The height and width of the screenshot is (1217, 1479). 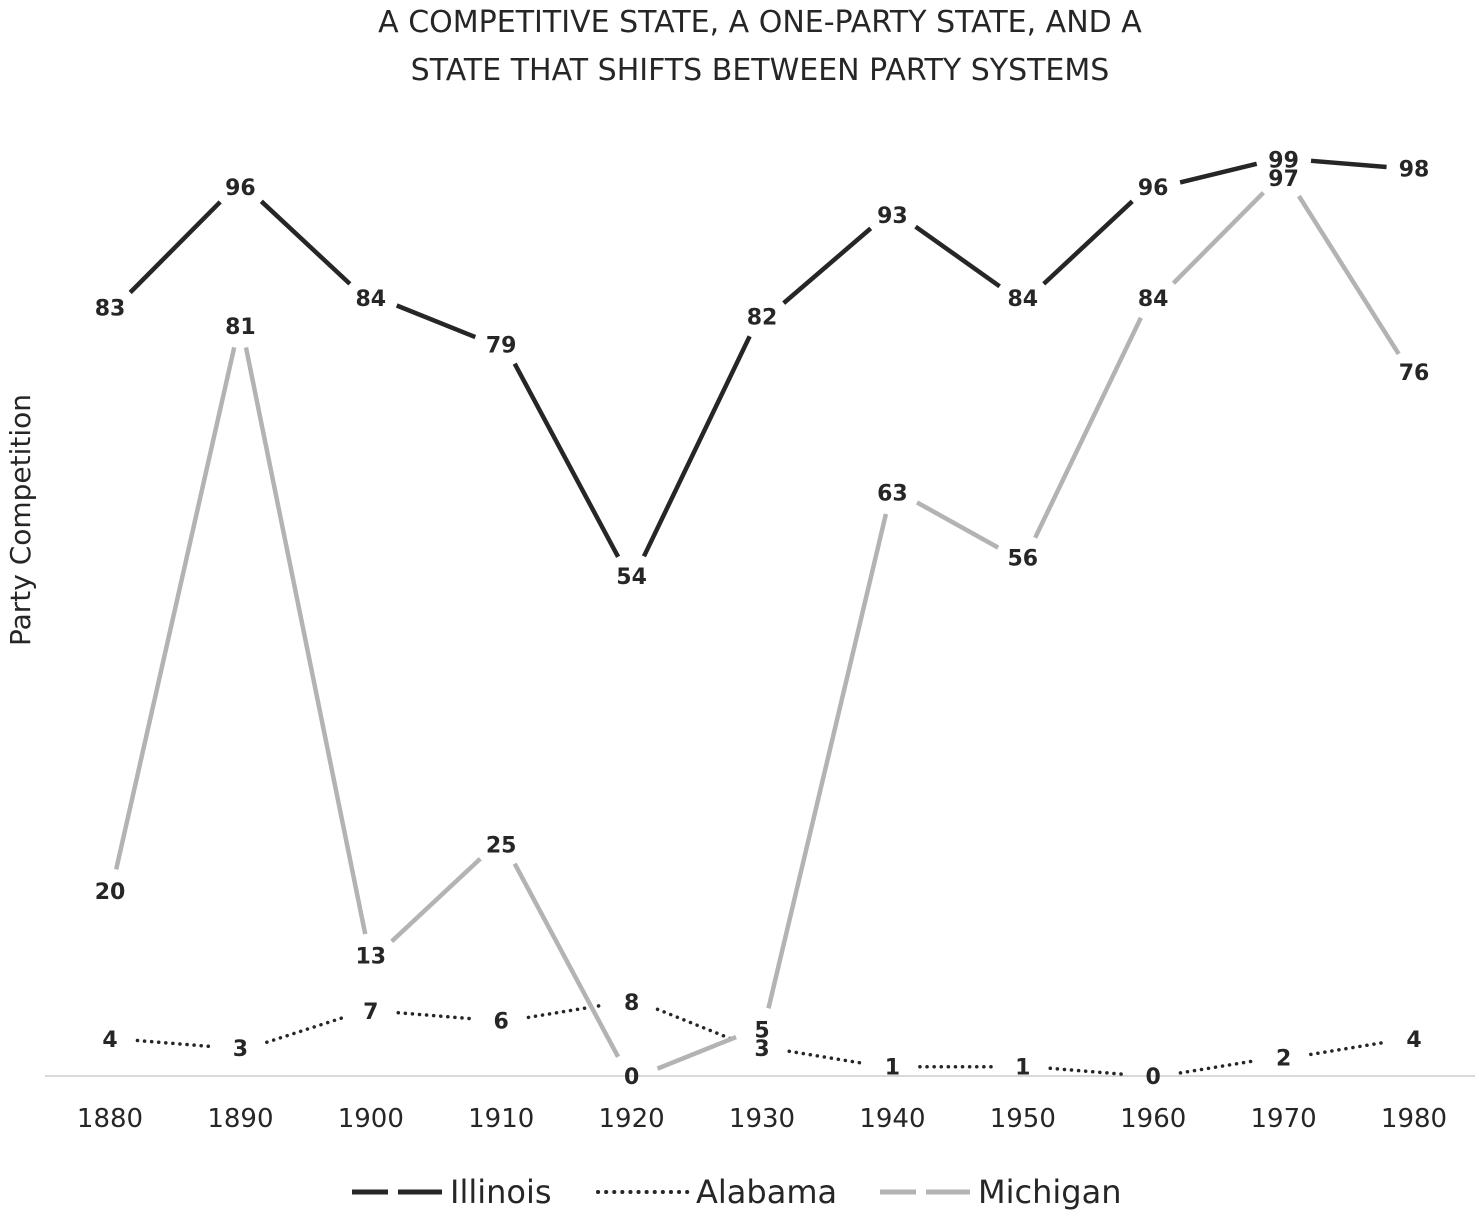 I want to click on data-label-michigan: 20, so click(x=110, y=892).